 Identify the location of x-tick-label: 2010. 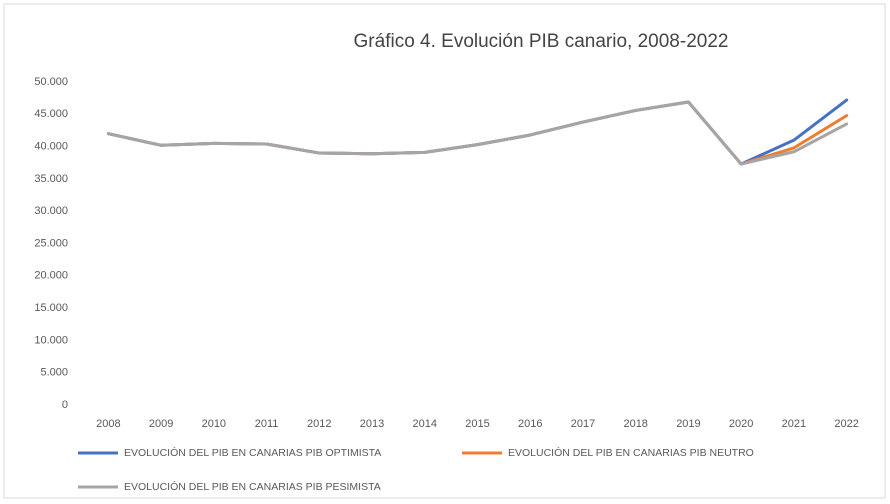
(214, 424).